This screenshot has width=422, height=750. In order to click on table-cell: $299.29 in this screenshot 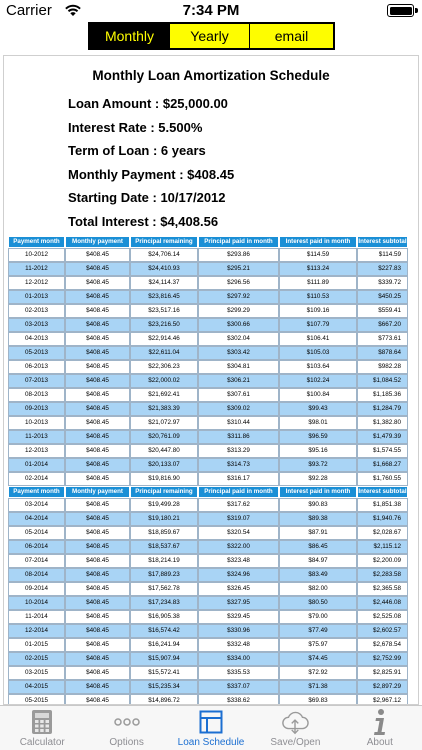, I will do `click(238, 311)`.